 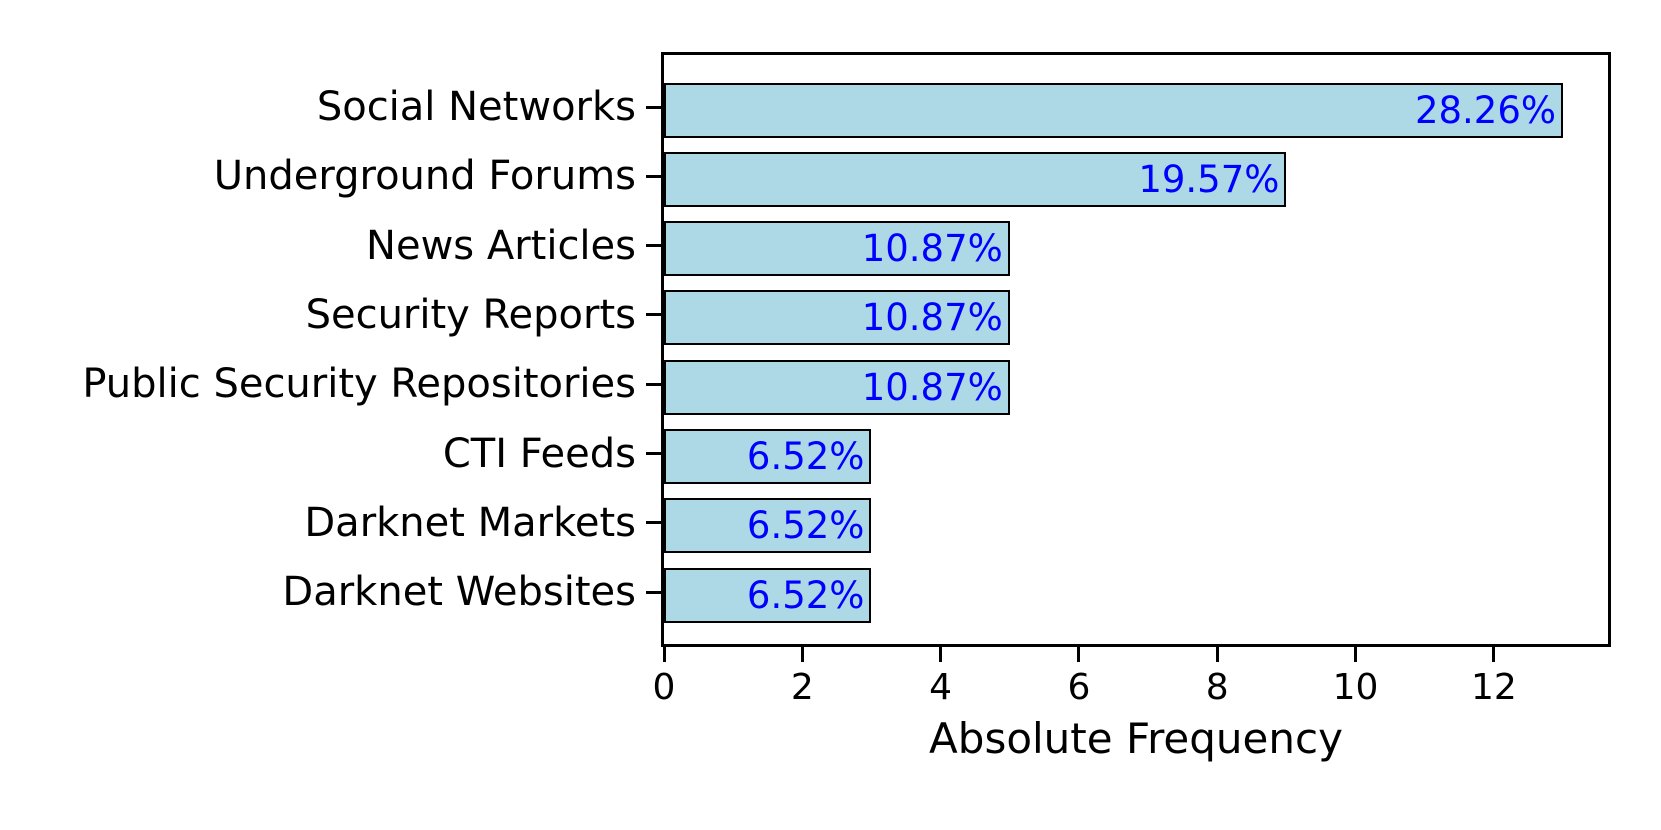 I want to click on category-label-cti-feeds: CTI Feeds, so click(x=539, y=453).